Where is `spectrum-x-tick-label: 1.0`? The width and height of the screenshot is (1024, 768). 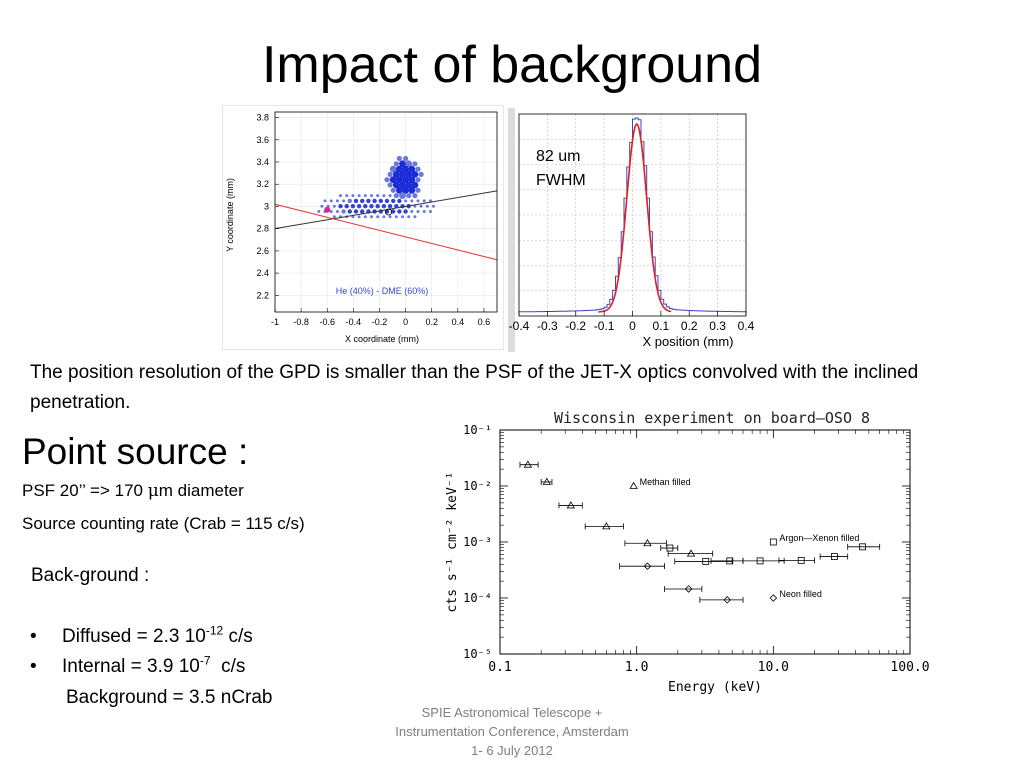
spectrum-x-tick-label: 1.0 is located at coordinates (636, 667).